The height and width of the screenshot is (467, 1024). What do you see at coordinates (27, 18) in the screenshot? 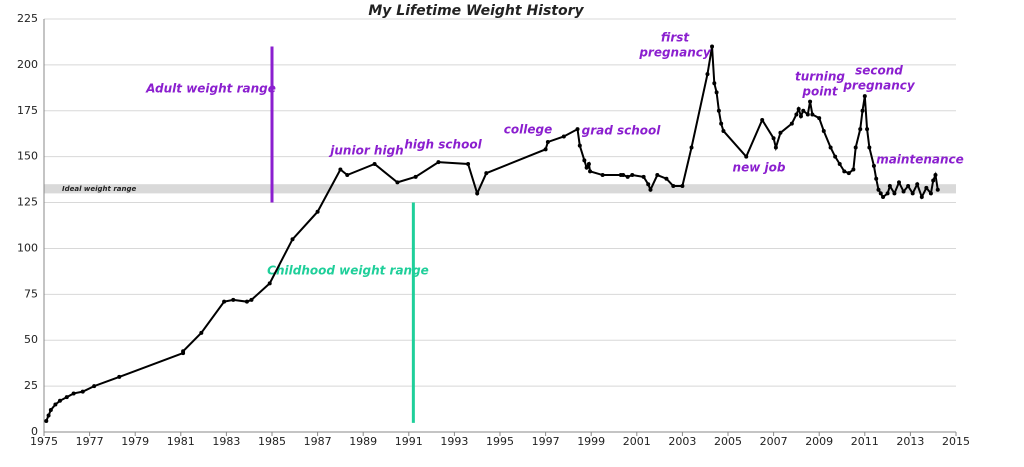
I see `y-tick-label: 225` at bounding box center [27, 18].